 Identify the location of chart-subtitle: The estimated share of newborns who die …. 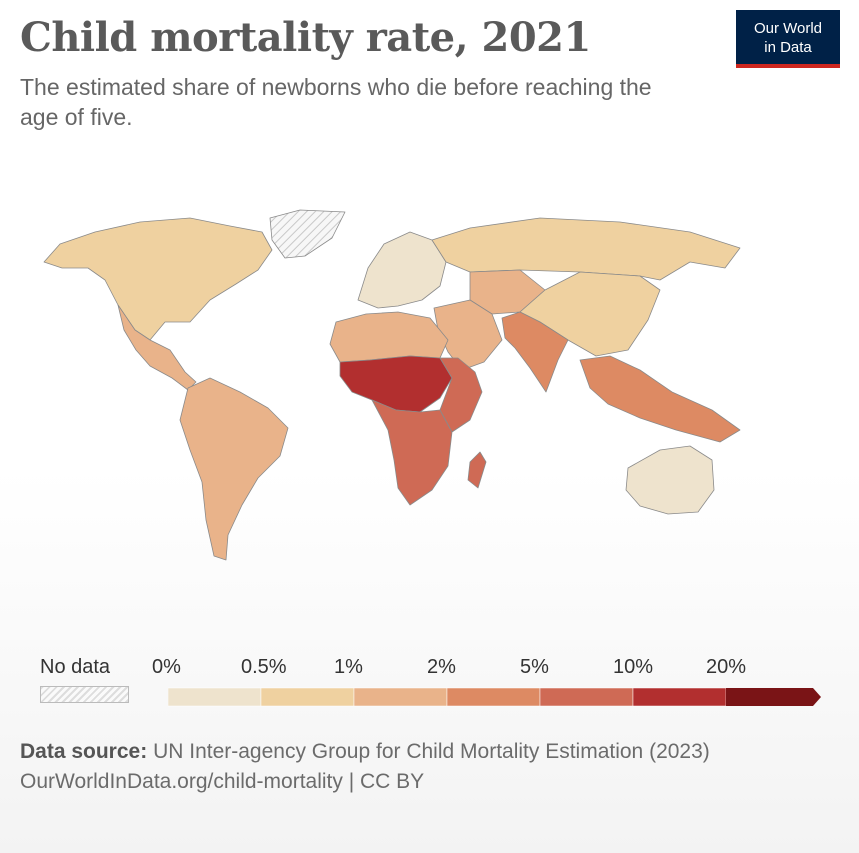
(336, 102).